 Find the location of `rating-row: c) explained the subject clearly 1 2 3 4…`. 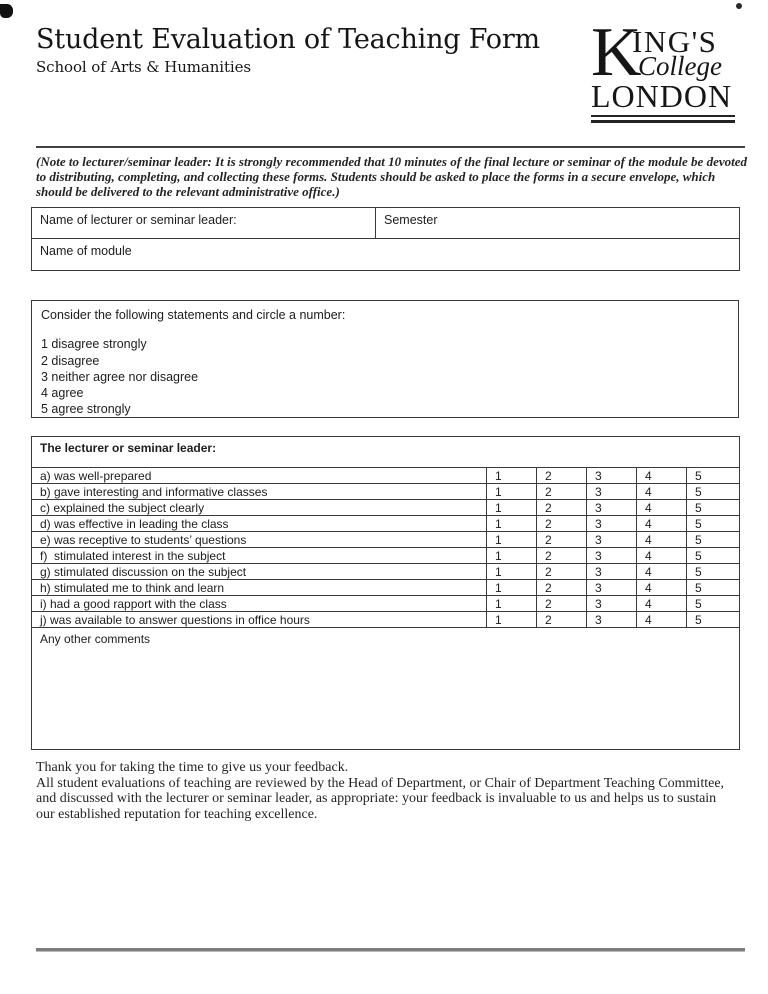

rating-row: c) explained the subject clearly 1 2 3 4… is located at coordinates (386, 507).